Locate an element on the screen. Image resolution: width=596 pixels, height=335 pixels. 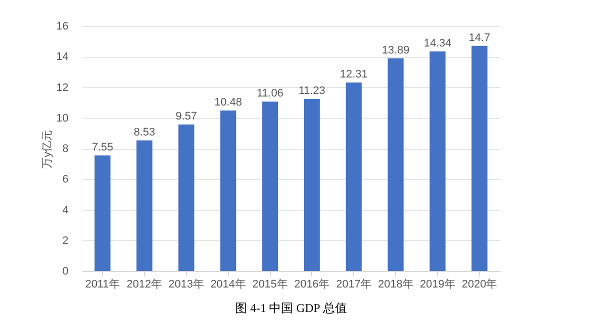
data-label: 14.34 is located at coordinates (438, 43).